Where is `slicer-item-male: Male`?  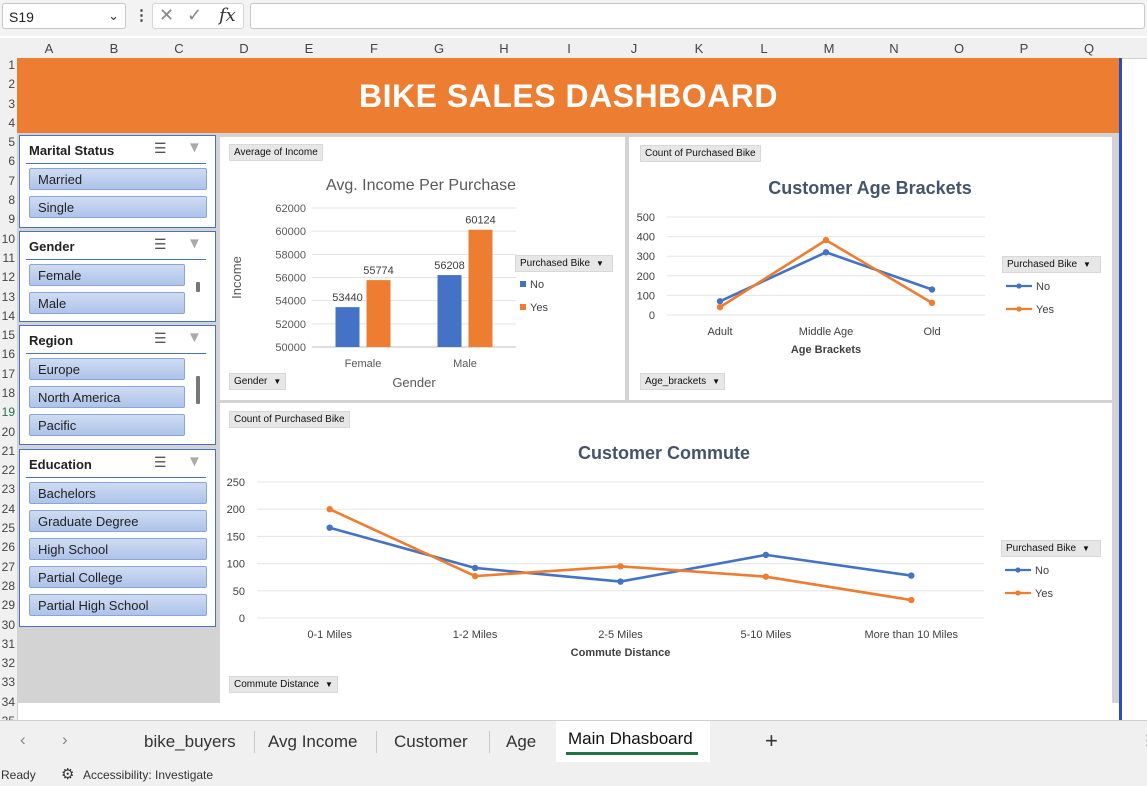 slicer-item-male: Male is located at coordinates (107, 303).